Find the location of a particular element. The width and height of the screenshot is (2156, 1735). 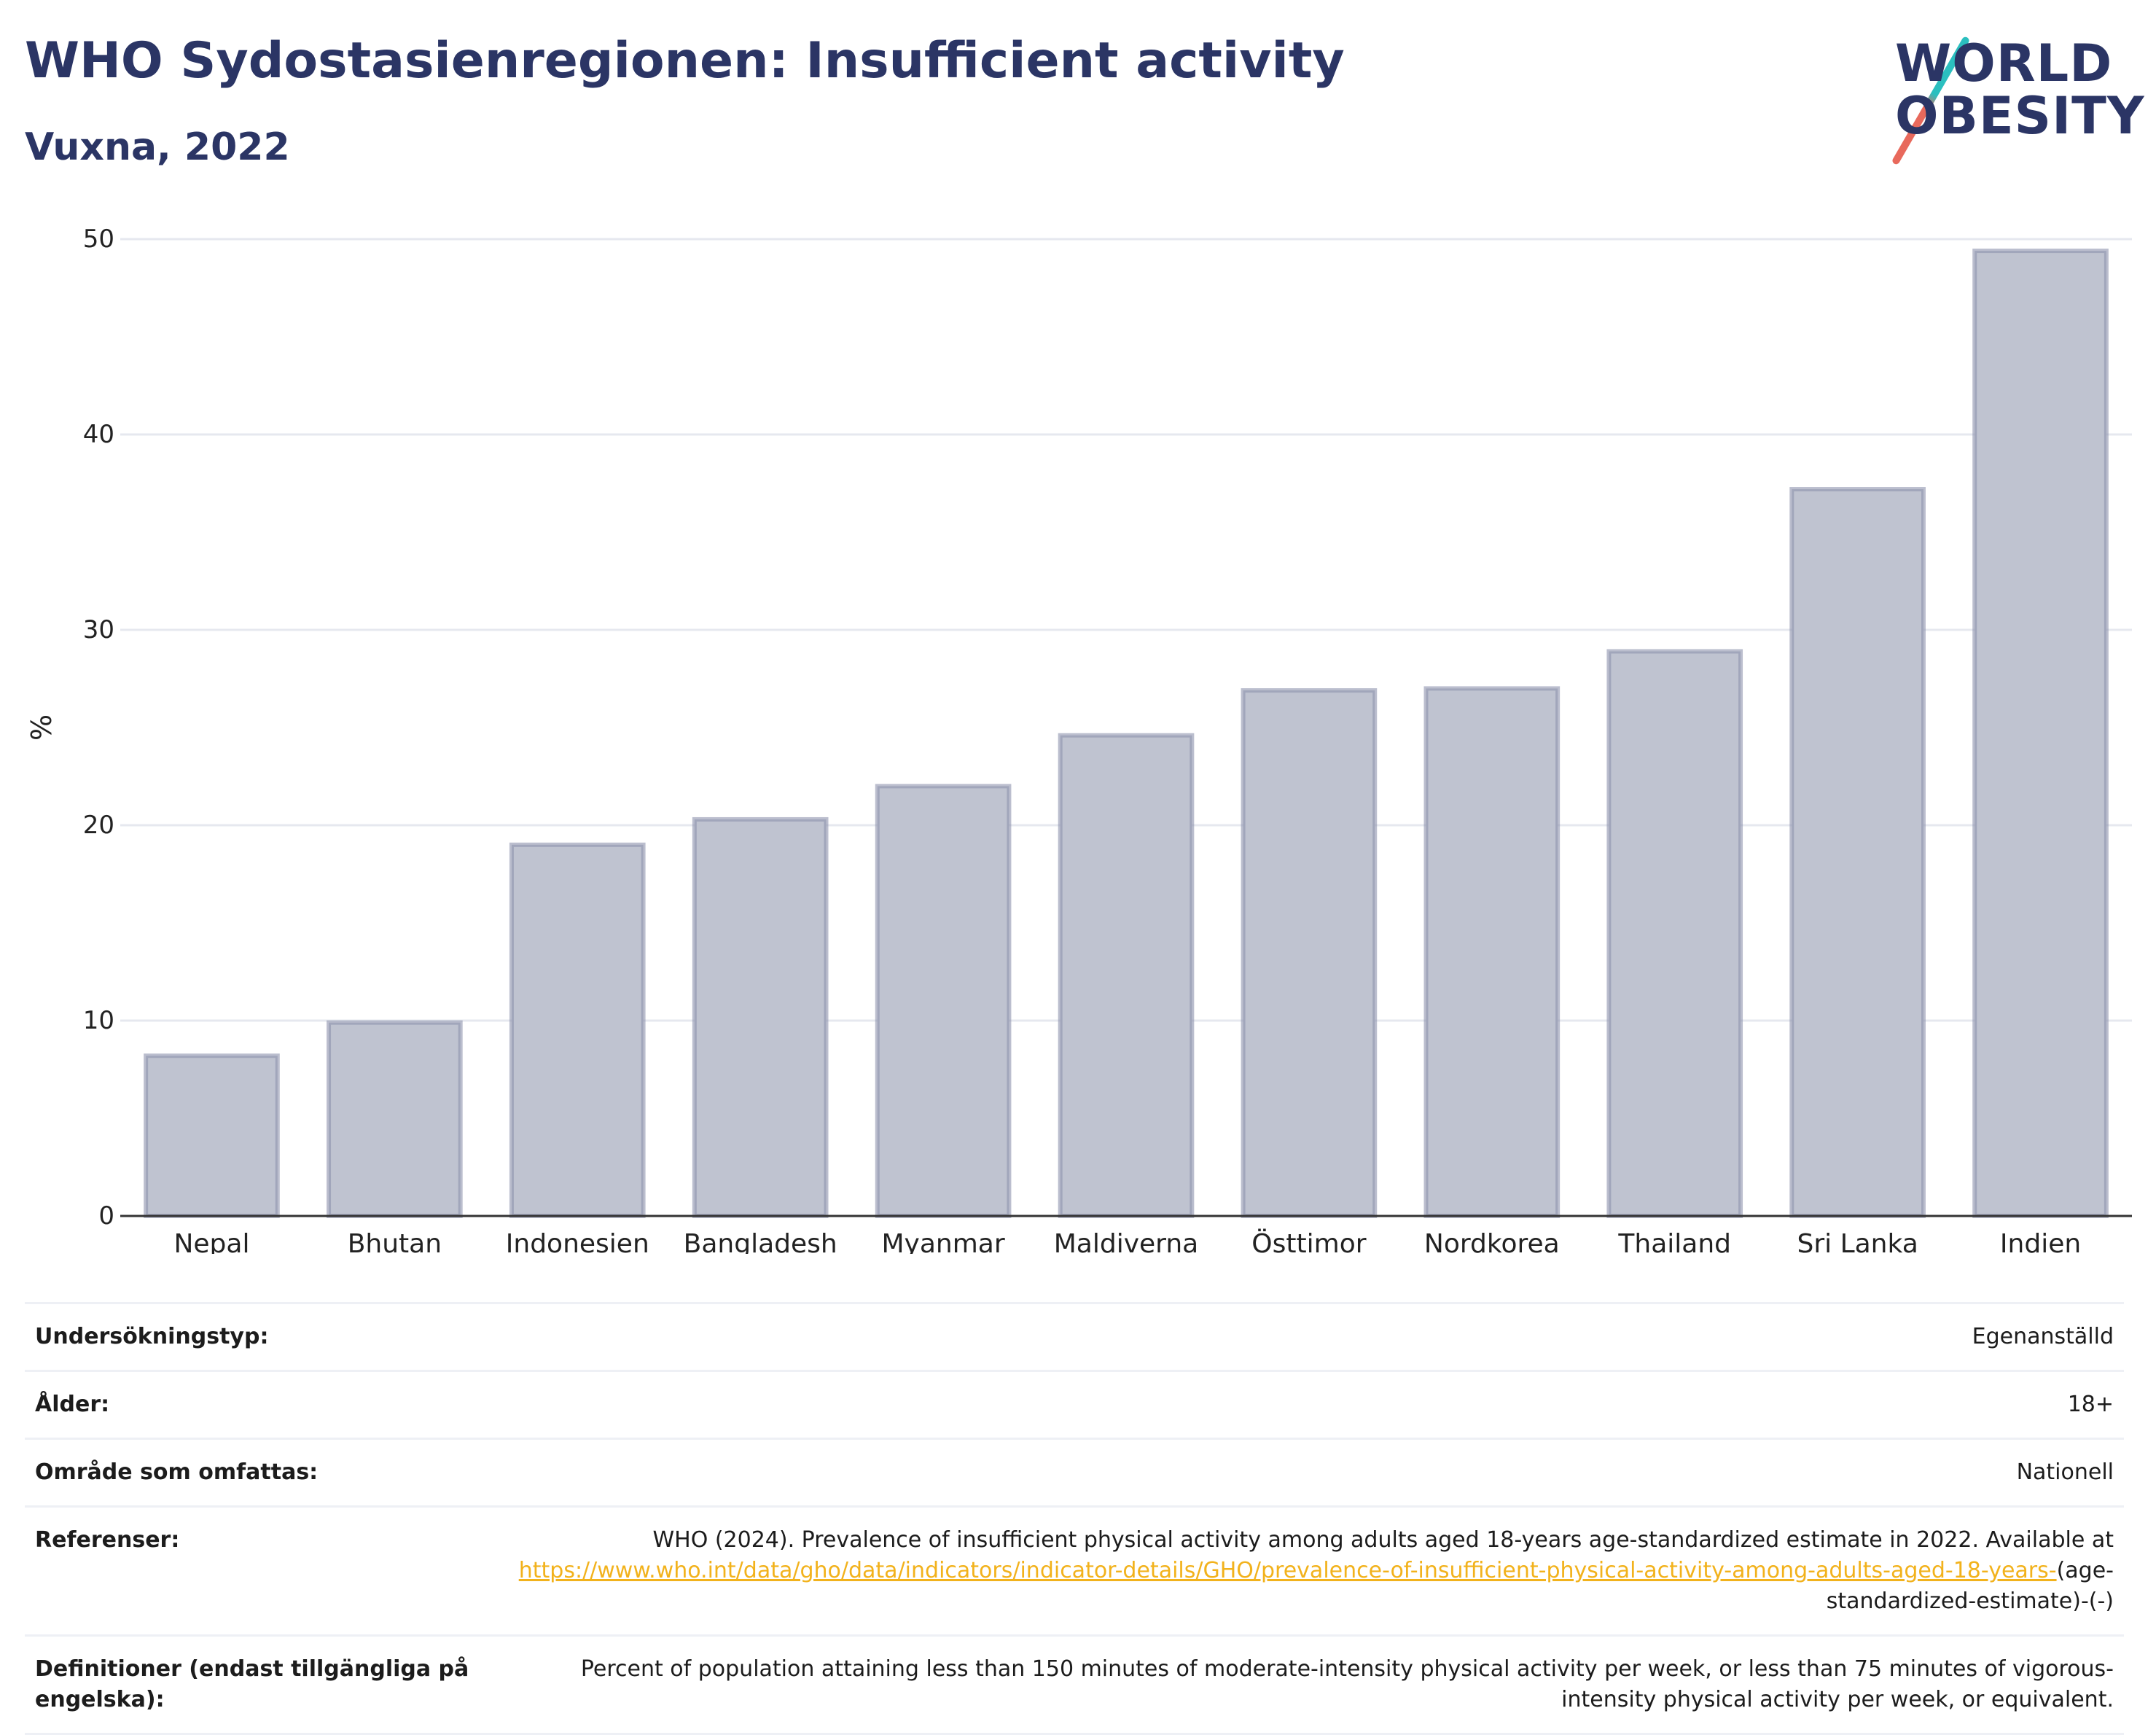

y-tick-label: 0 is located at coordinates (106, 1216).